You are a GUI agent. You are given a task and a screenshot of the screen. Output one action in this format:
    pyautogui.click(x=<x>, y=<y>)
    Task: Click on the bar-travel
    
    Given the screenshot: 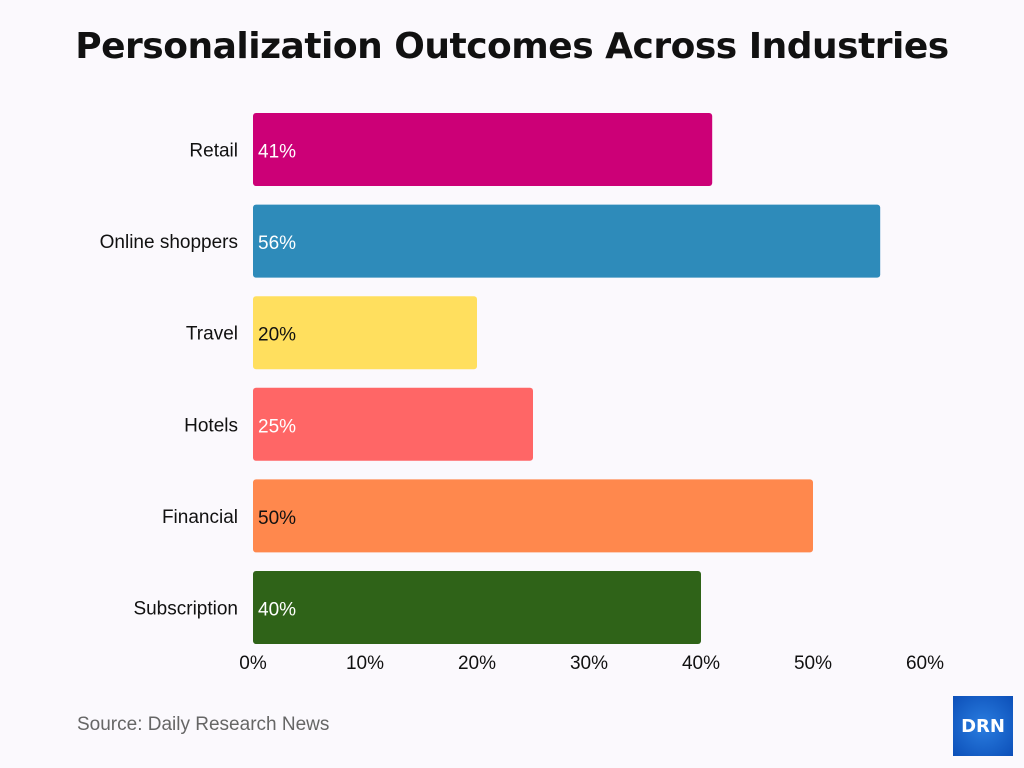 What is the action you would take?
    pyautogui.click(x=365, y=333)
    